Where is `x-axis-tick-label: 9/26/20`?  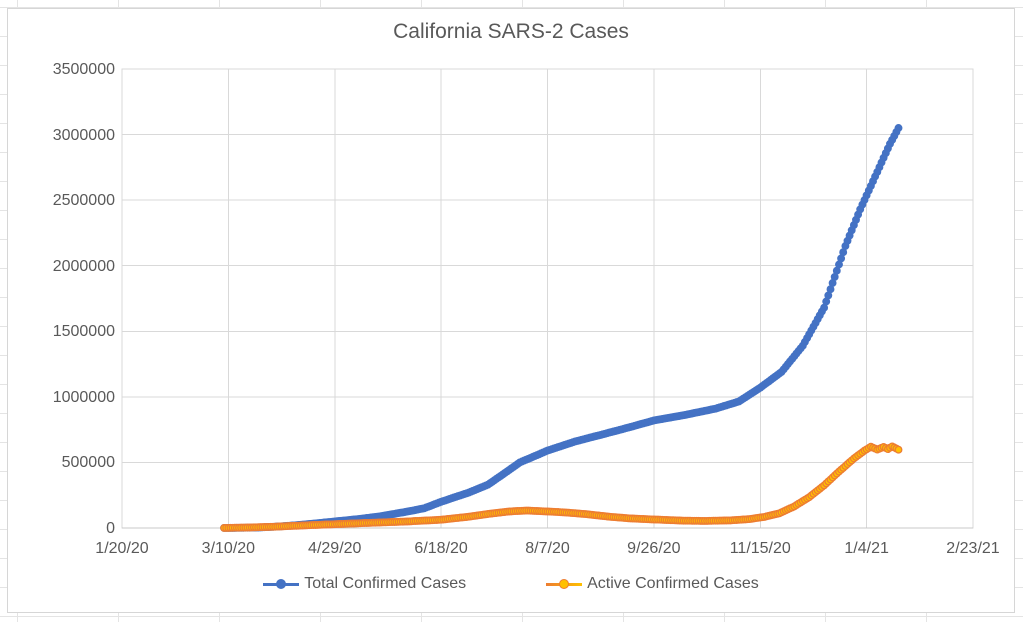
x-axis-tick-label: 9/26/20 is located at coordinates (654, 548).